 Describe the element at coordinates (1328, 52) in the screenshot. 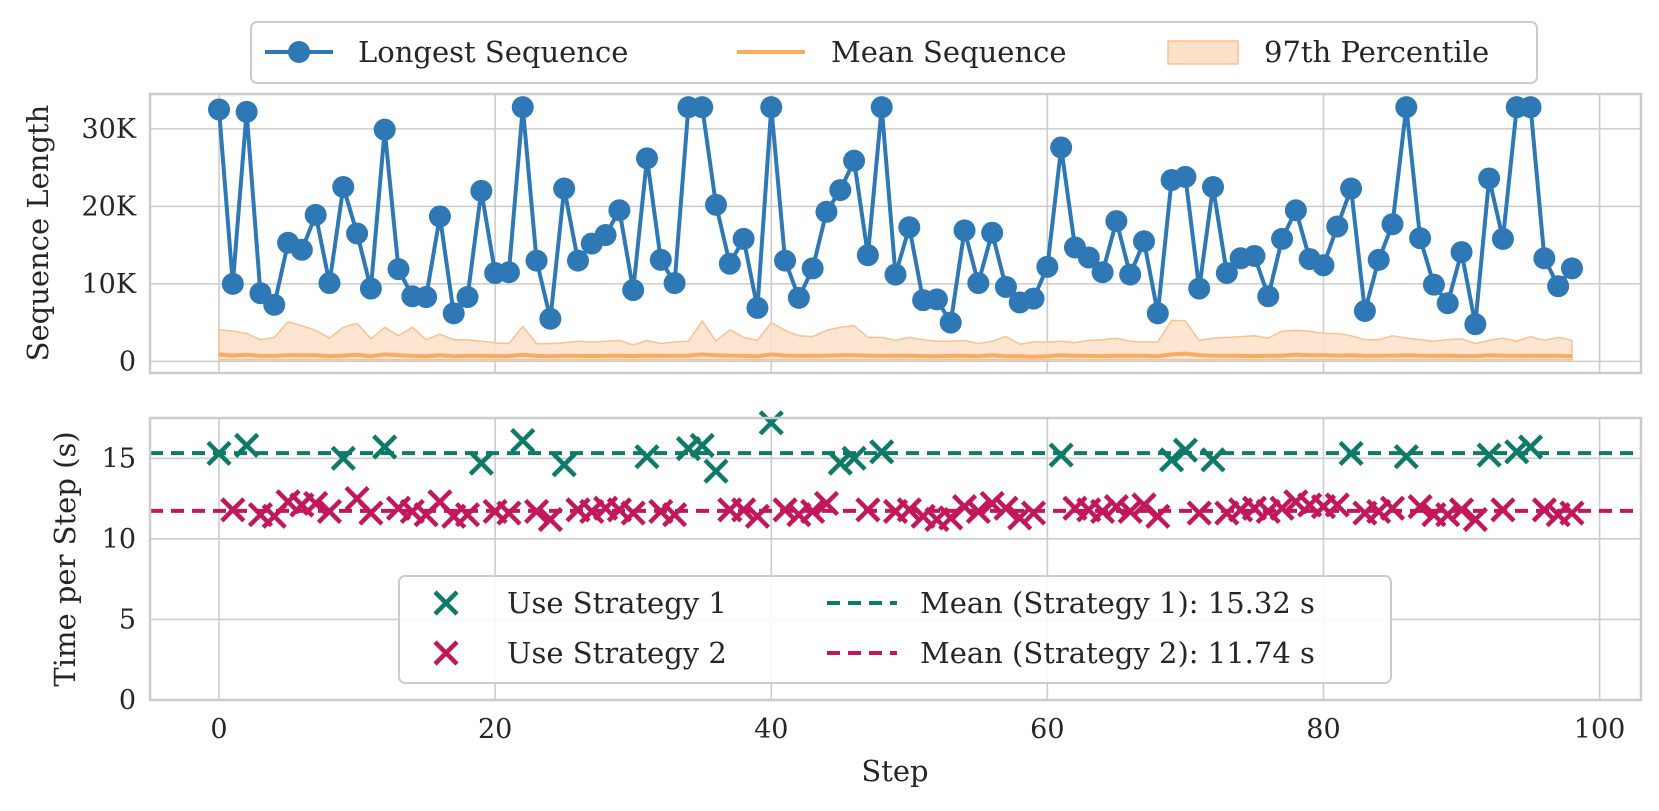

I see `legend-97th-percentile: 97th Percentile` at that location.